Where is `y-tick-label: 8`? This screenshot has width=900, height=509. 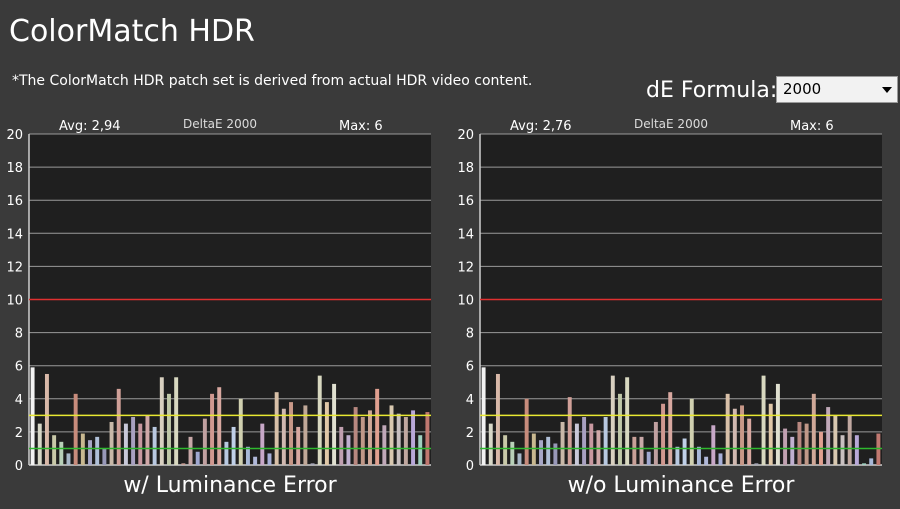 y-tick-label: 8 is located at coordinates (470, 334).